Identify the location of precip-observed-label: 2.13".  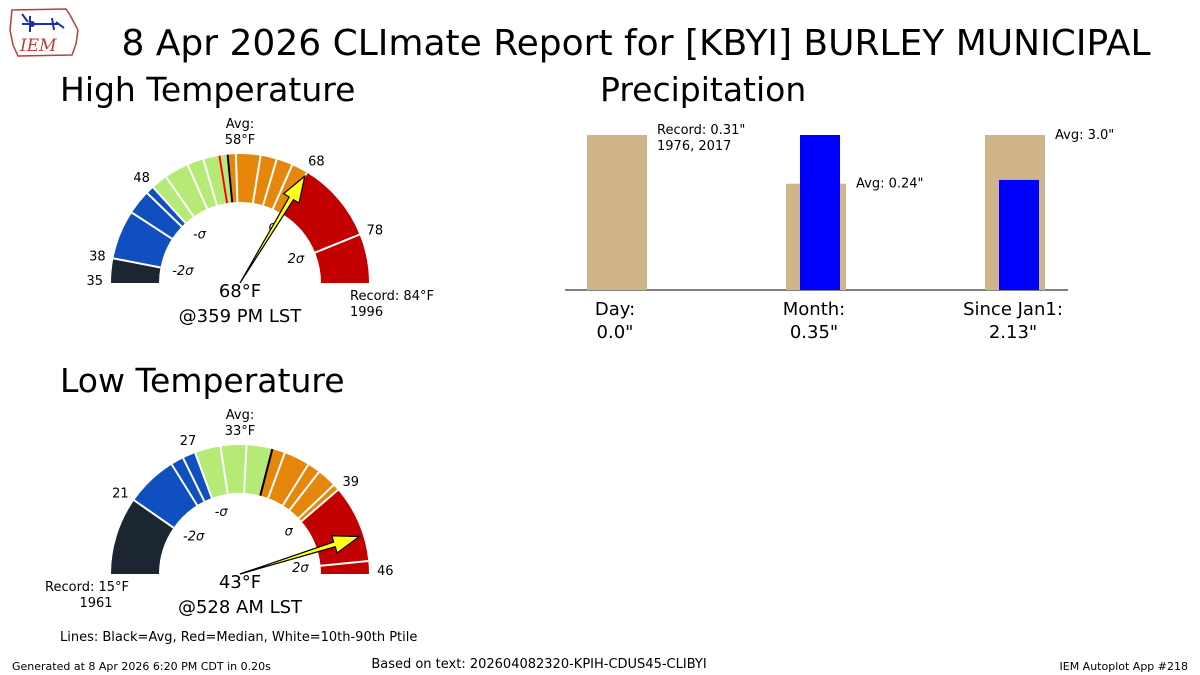
(1013, 332).